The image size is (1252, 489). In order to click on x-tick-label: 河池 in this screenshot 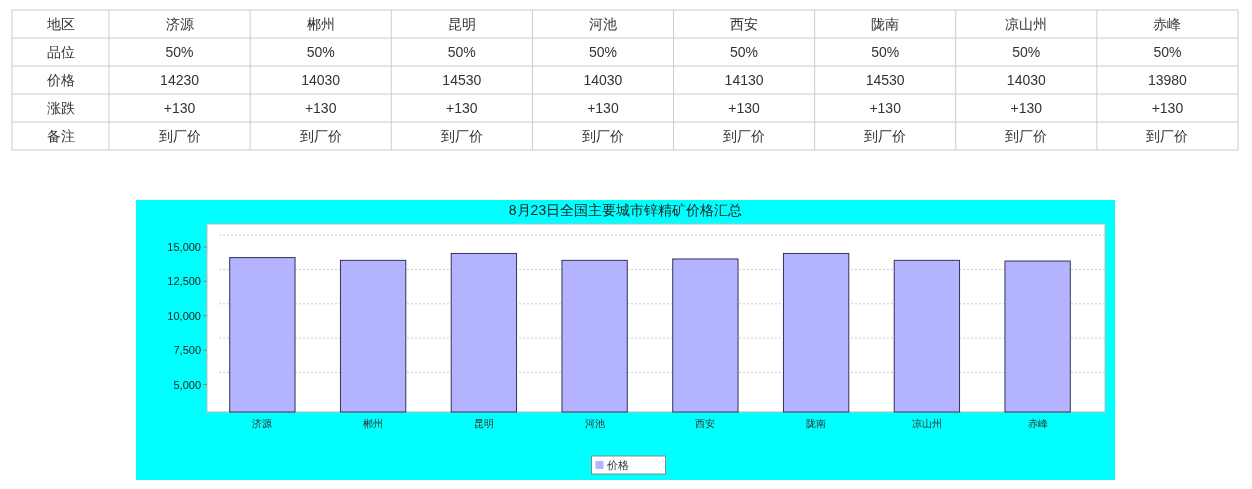, I will do `click(594, 423)`.